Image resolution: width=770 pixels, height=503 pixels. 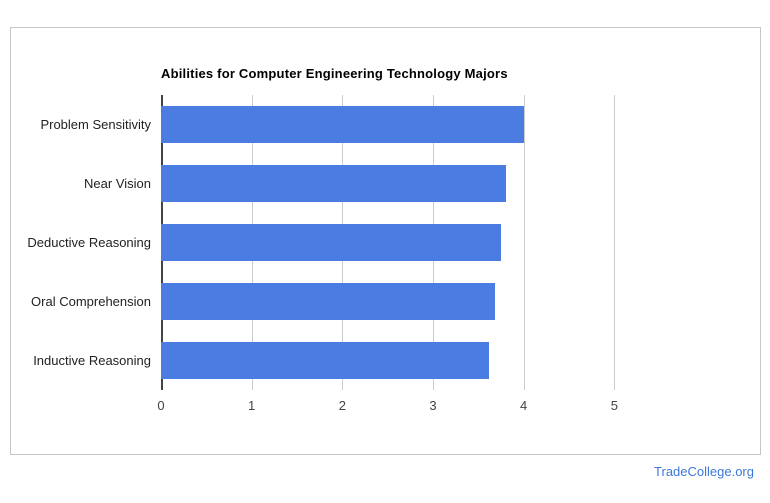 I want to click on category-label: Deductive Reasoning, so click(x=89, y=242).